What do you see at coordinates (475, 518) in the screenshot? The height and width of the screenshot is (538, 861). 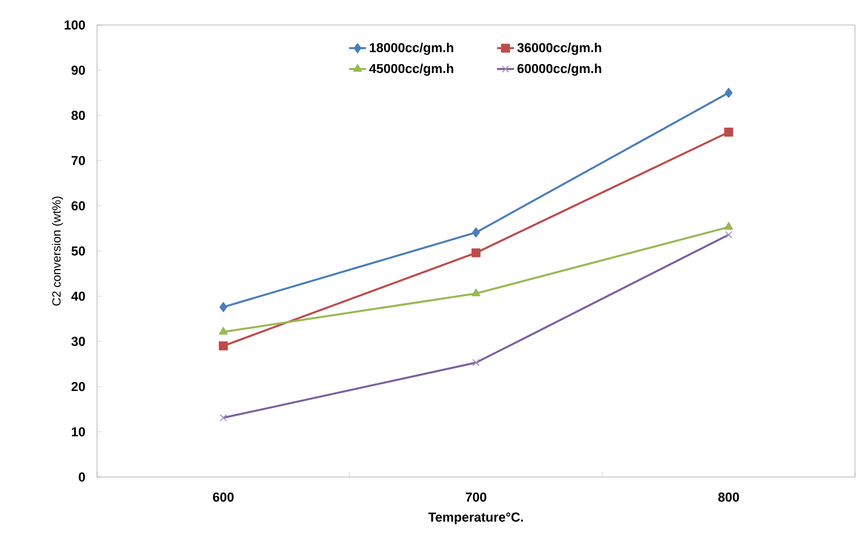 I see `x-axis-title: Temperature°C.` at bounding box center [475, 518].